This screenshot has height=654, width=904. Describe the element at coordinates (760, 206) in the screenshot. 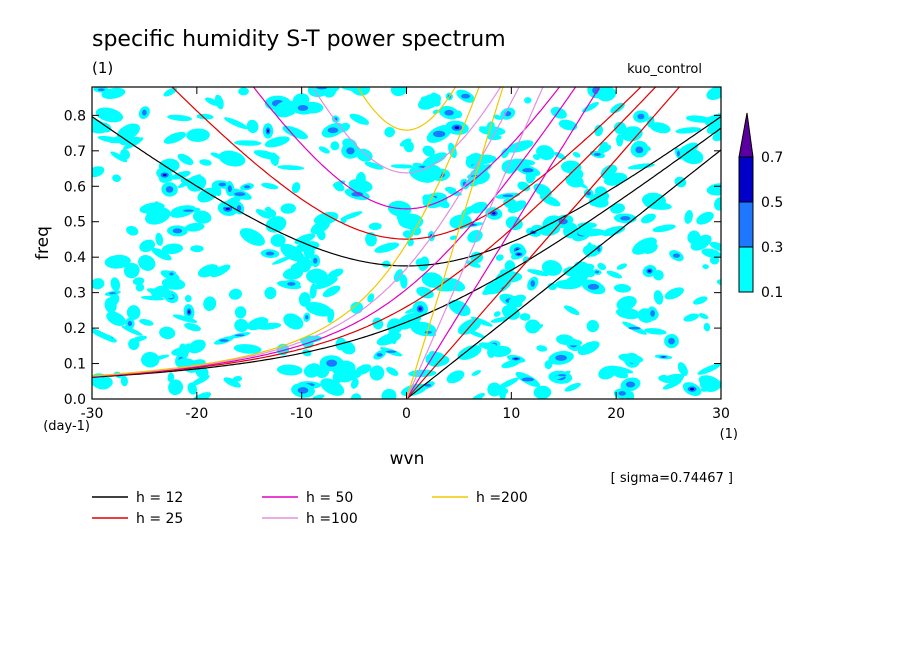

I see `colorbar: 0.1 0.3 0.5 0.7` at that location.